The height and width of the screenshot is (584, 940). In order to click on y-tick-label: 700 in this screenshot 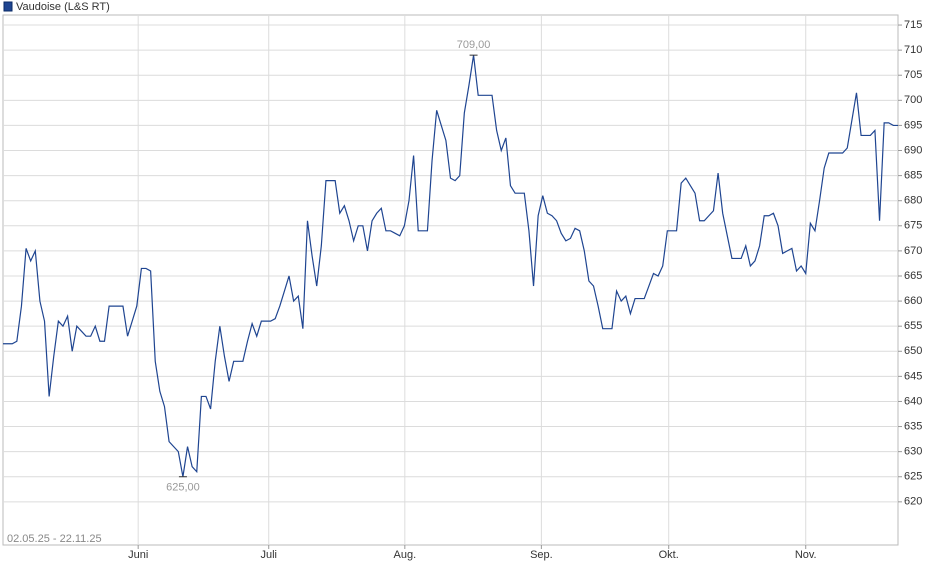, I will do `click(913, 100)`.